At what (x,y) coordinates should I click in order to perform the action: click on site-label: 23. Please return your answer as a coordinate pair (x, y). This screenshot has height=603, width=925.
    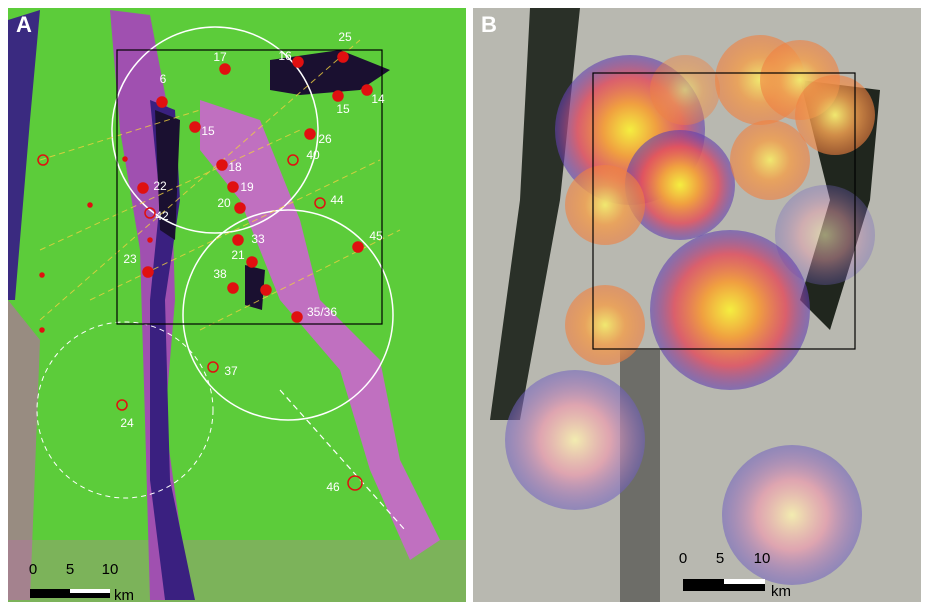
    Looking at the image, I should click on (130, 259).